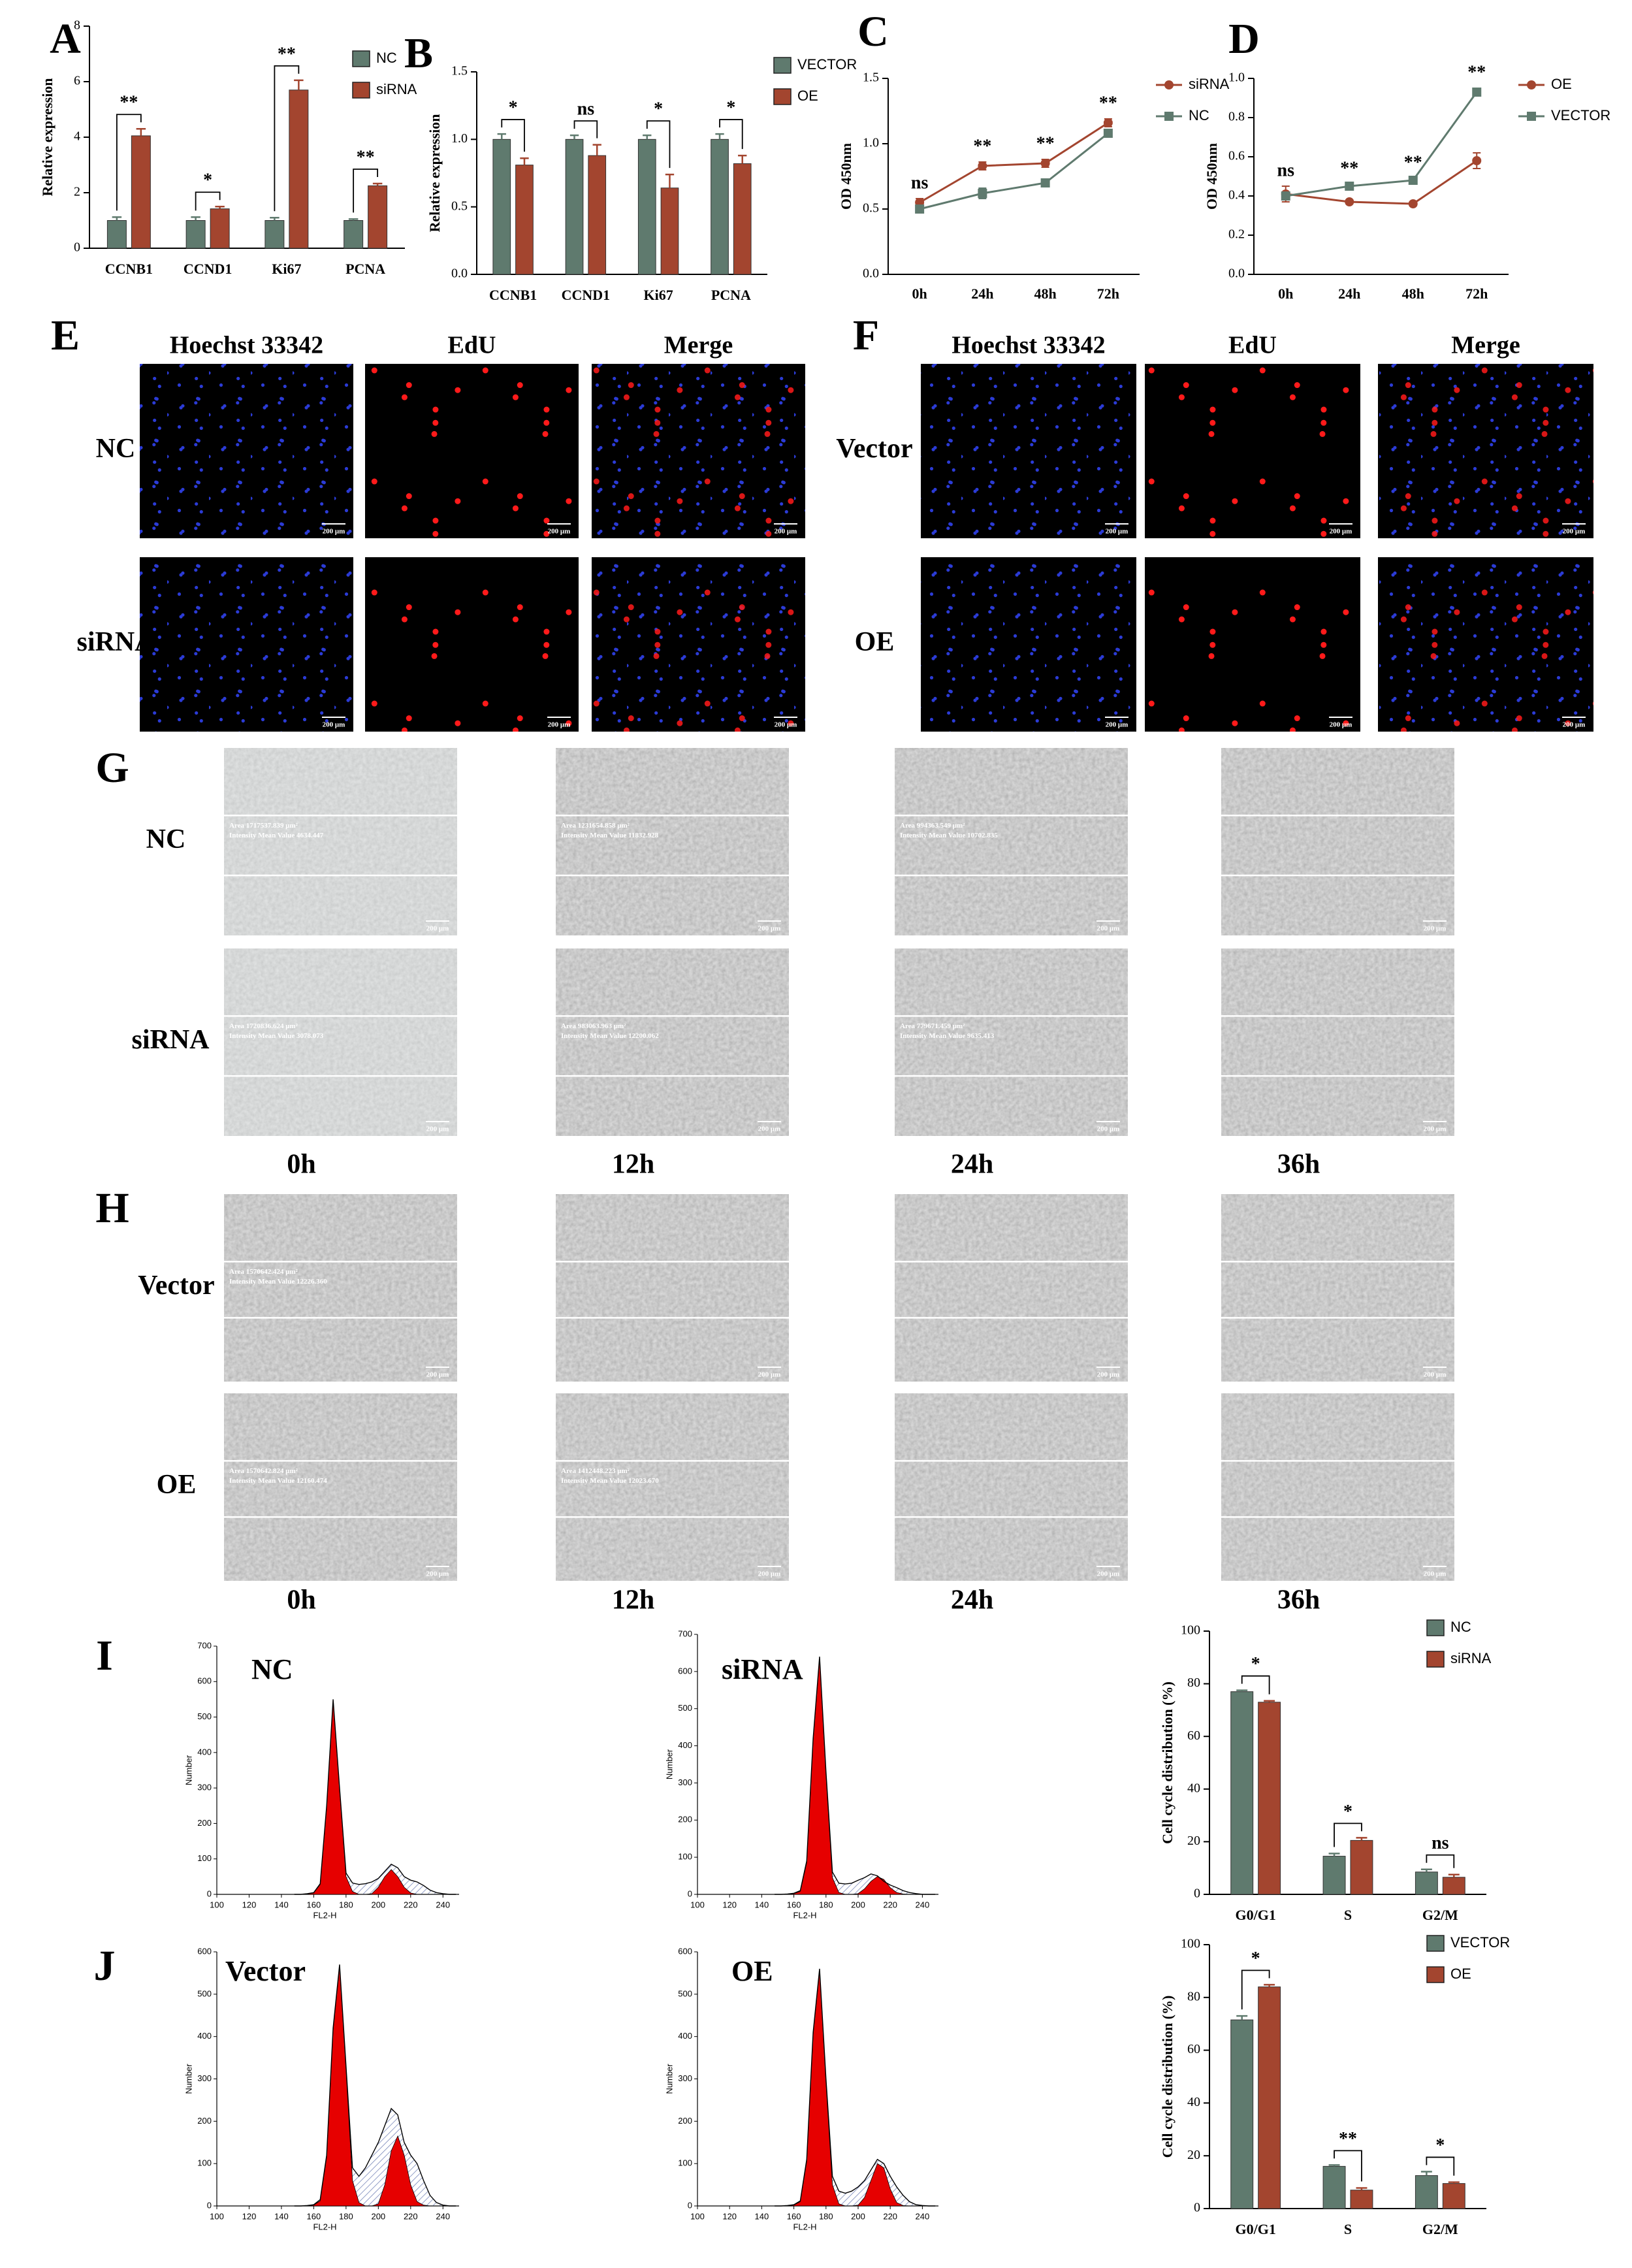 The height and width of the screenshot is (2268, 1632). I want to click on x-tick-label: G0/G1, so click(1255, 2229).